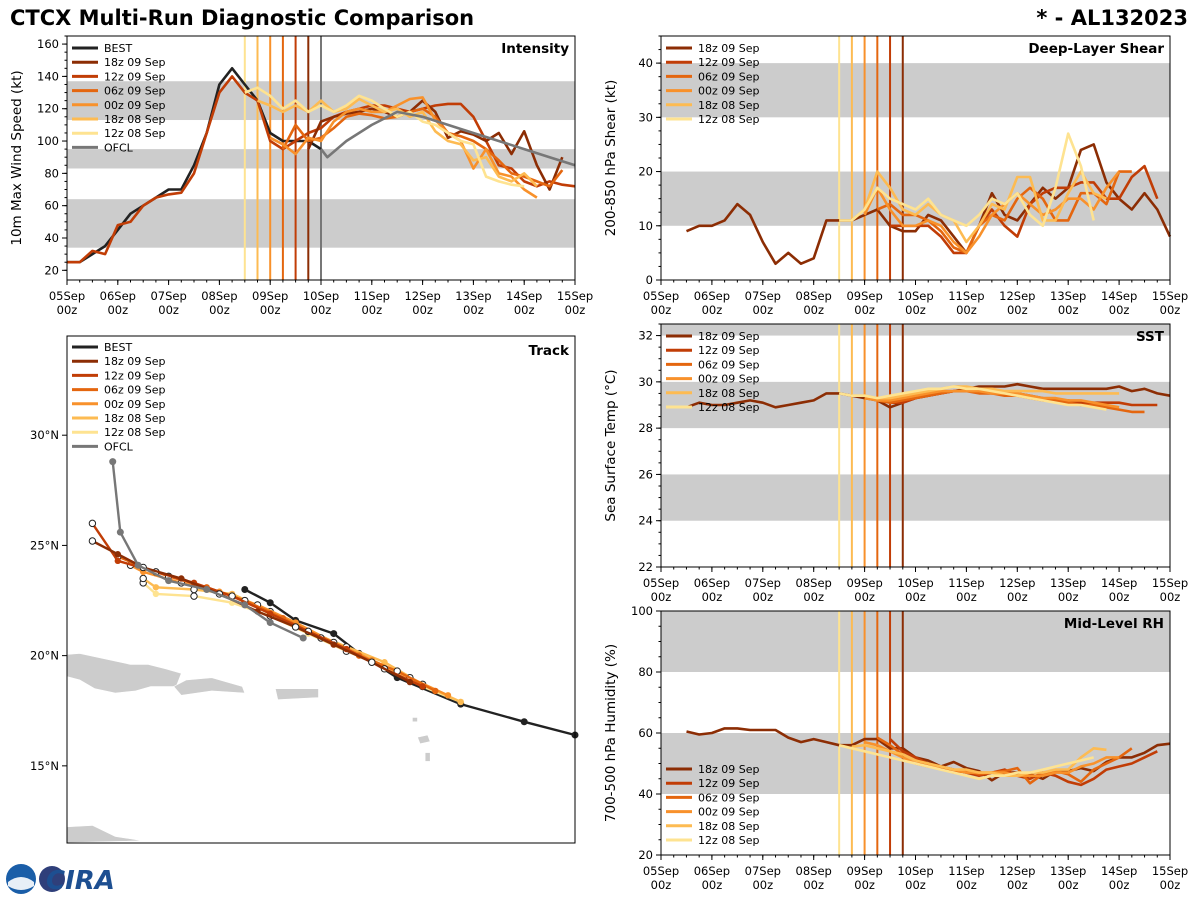 This screenshot has width=1200, height=900. I want to click on intensity-legend-label-12z-08-sep: 12z 08 Sep, so click(135, 133).